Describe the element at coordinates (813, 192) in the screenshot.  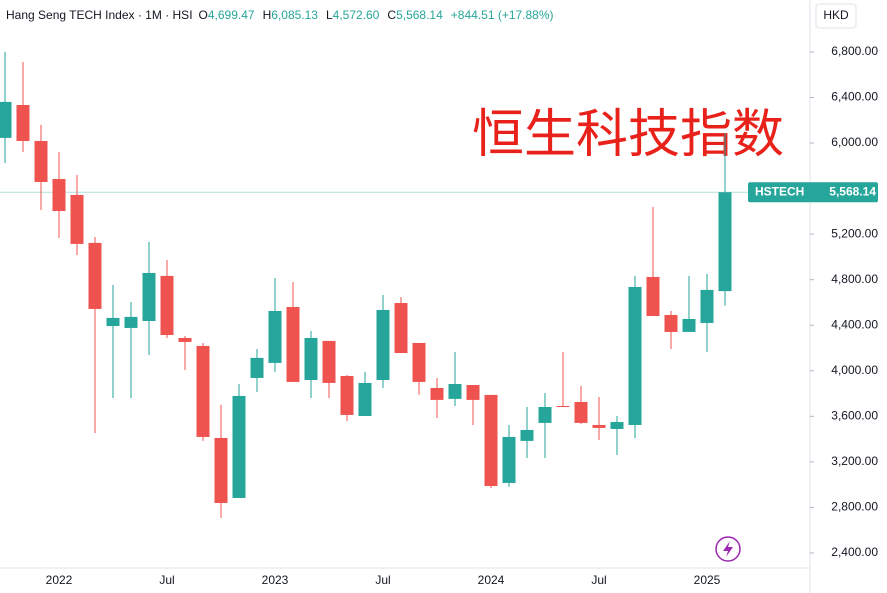
I see `price-tag` at that location.